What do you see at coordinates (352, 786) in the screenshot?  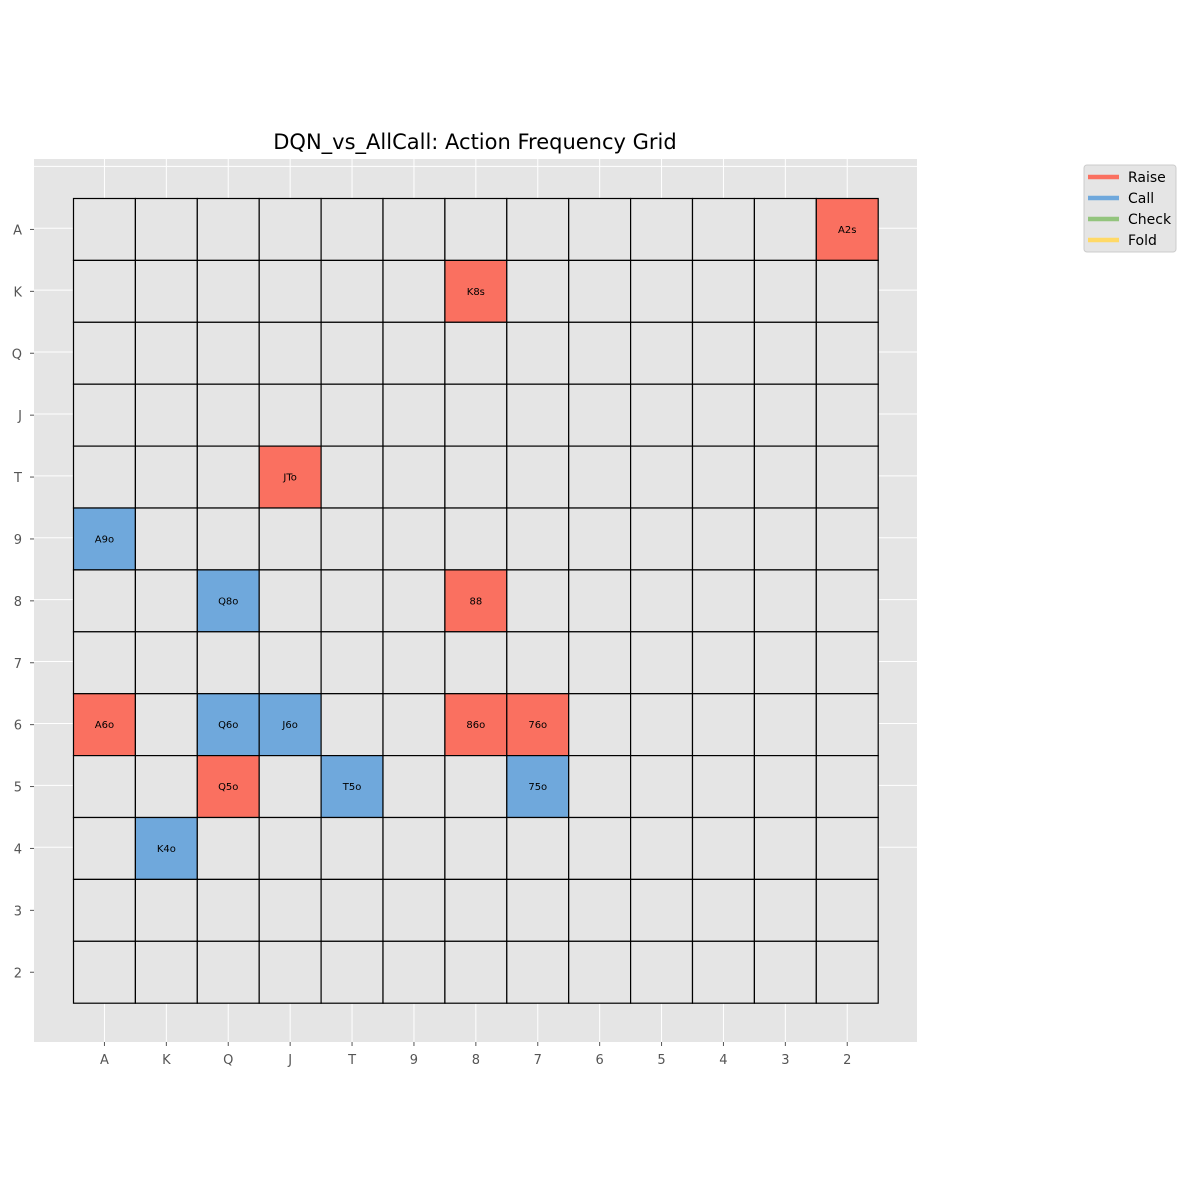 I see `hand-cell-t5o` at bounding box center [352, 786].